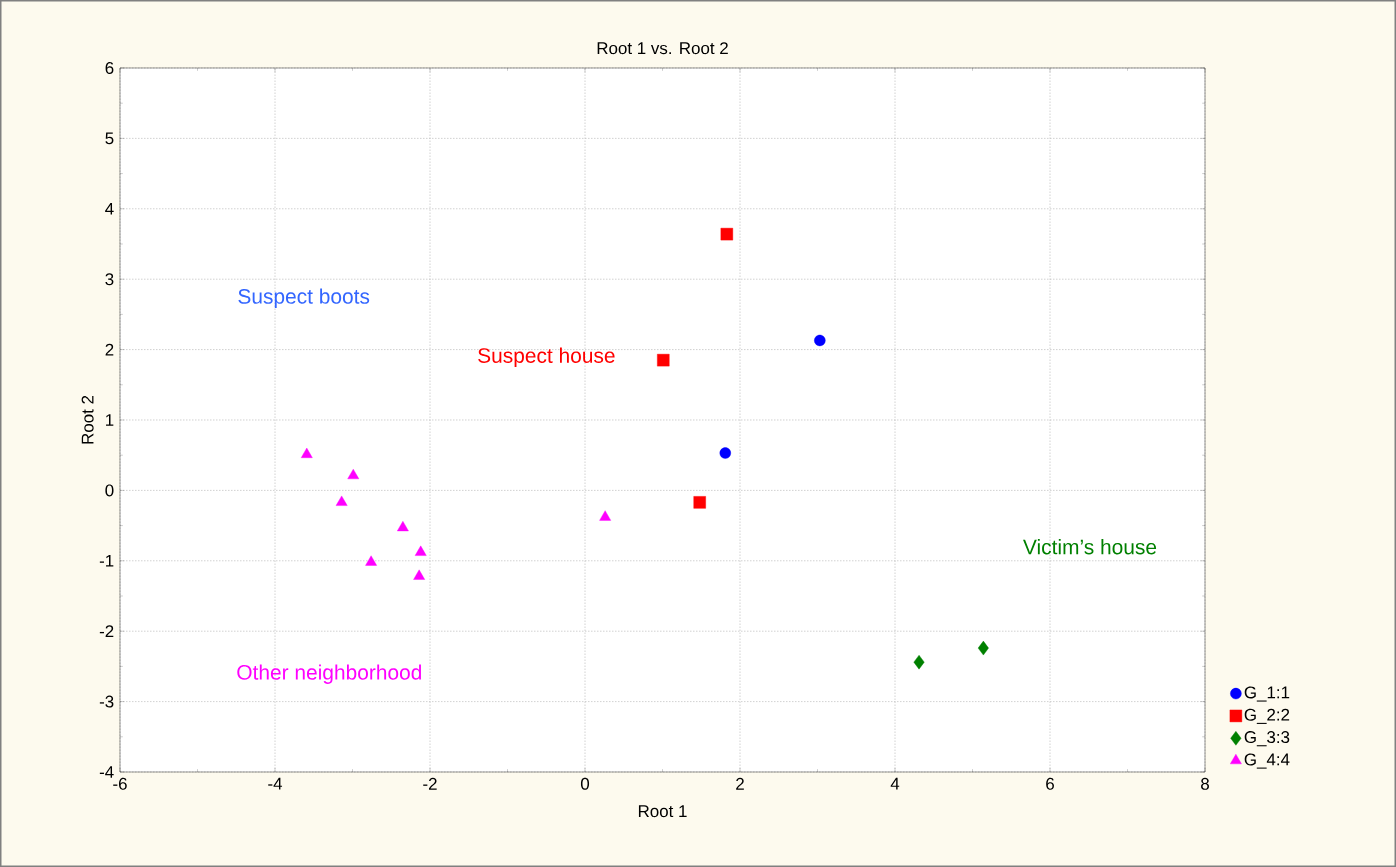 This screenshot has height=867, width=1396. I want to click on chart-title: Root 1 vs. Root 2, so click(662, 48).